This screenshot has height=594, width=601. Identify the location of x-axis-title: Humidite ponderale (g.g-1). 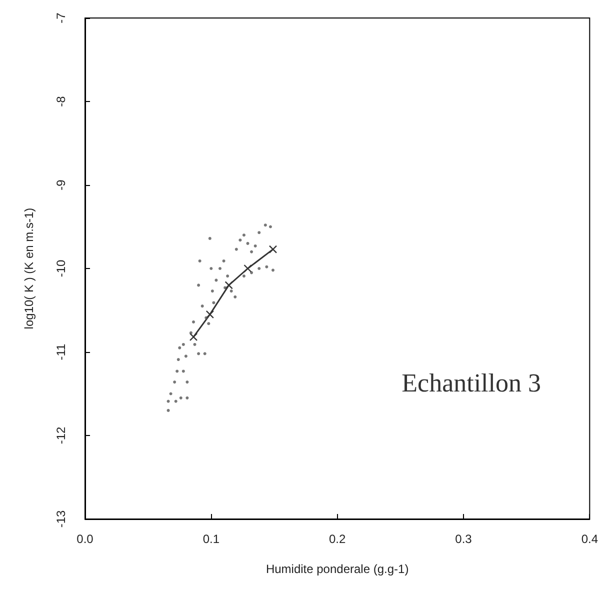
(337, 569).